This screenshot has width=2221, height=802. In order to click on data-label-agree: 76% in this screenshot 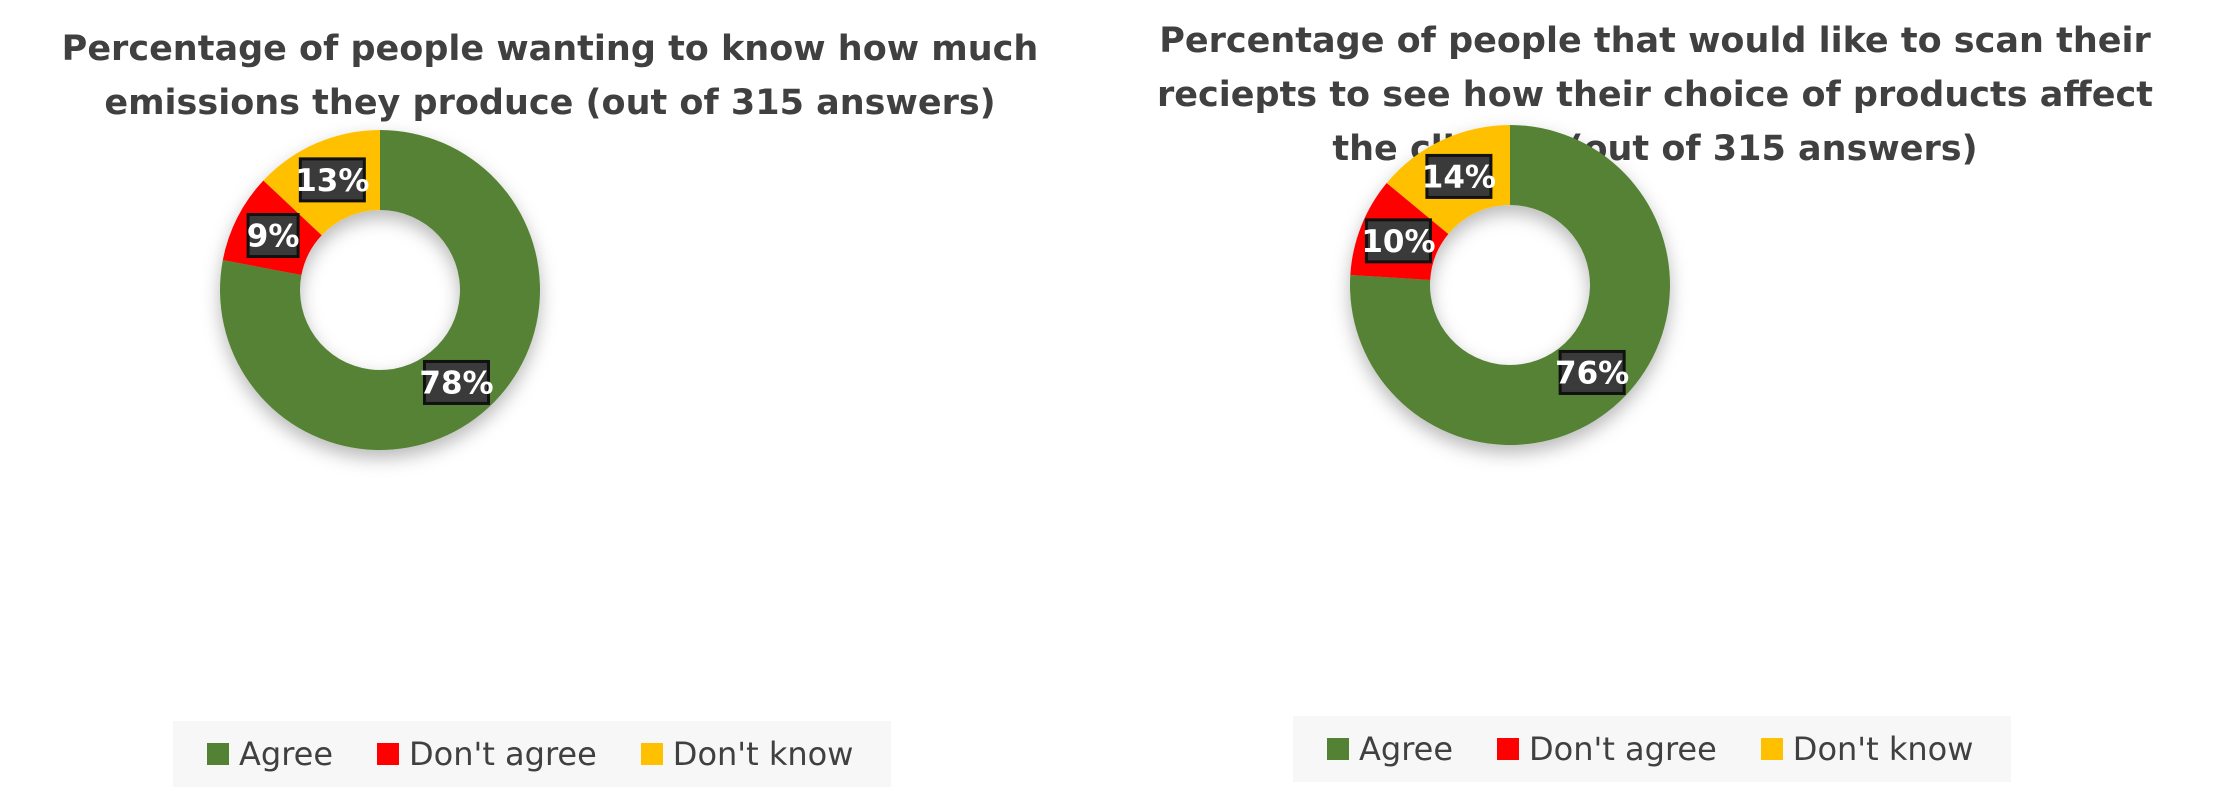, I will do `click(1592, 372)`.